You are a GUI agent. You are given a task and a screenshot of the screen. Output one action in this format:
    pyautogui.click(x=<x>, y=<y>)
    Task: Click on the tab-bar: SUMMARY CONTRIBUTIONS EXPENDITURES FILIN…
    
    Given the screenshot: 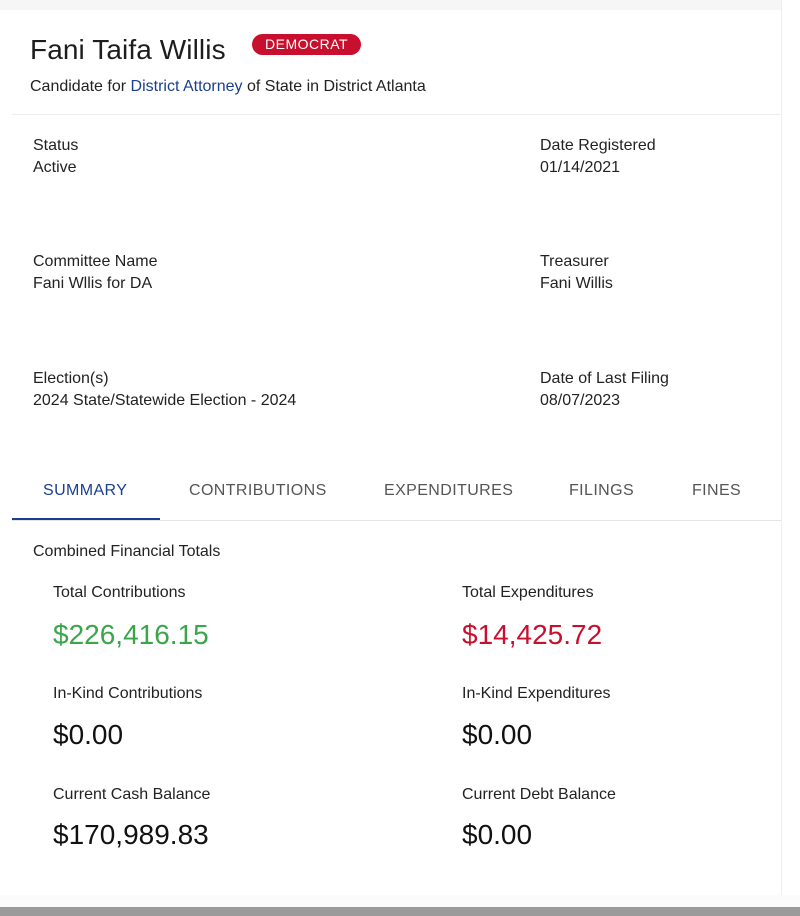 What is the action you would take?
    pyautogui.click(x=397, y=493)
    